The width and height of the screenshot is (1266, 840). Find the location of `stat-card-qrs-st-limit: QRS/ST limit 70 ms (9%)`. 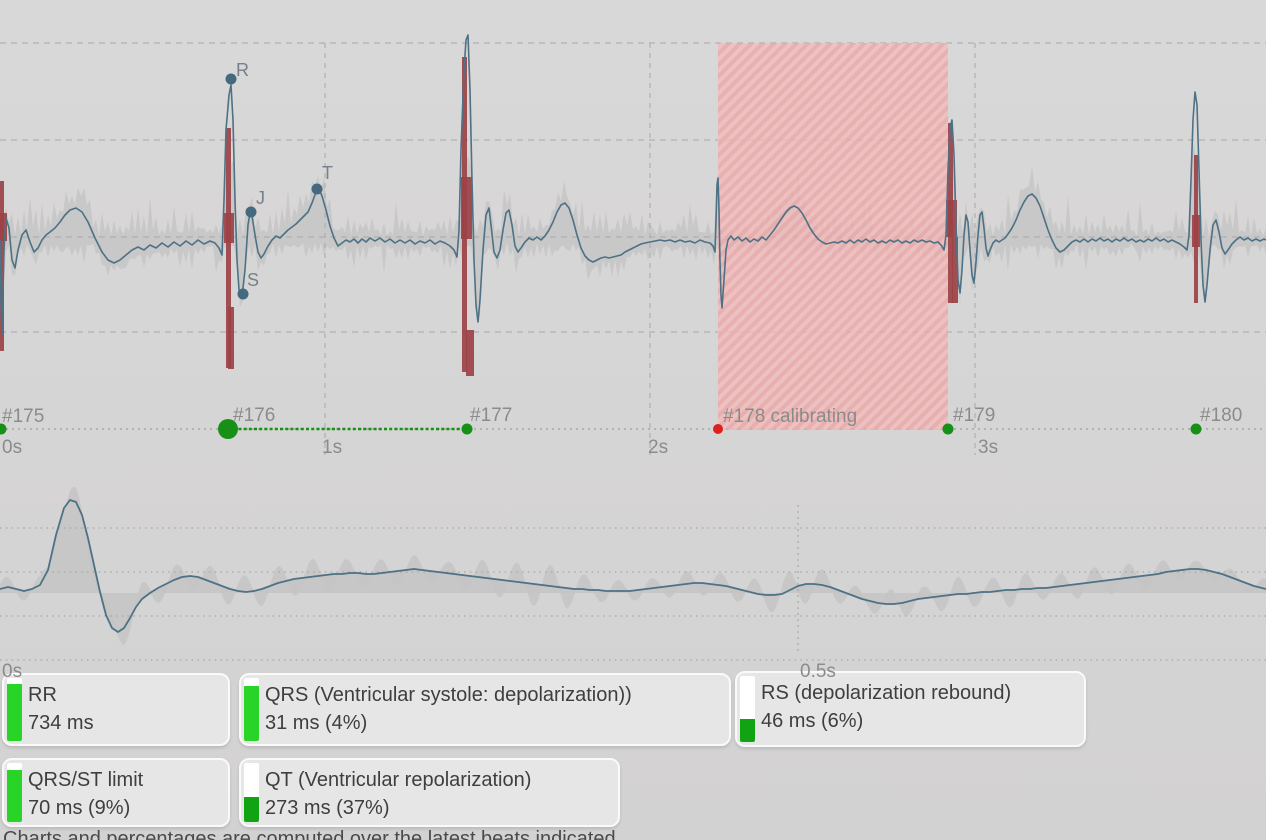

stat-card-qrs-st-limit: QRS/ST limit 70 ms (9%) is located at coordinates (116, 792).